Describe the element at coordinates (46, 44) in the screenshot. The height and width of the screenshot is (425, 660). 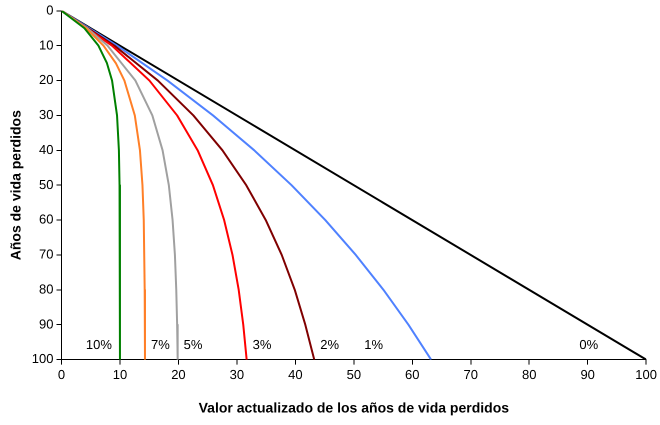
I see `y-tick-label: 10` at that location.